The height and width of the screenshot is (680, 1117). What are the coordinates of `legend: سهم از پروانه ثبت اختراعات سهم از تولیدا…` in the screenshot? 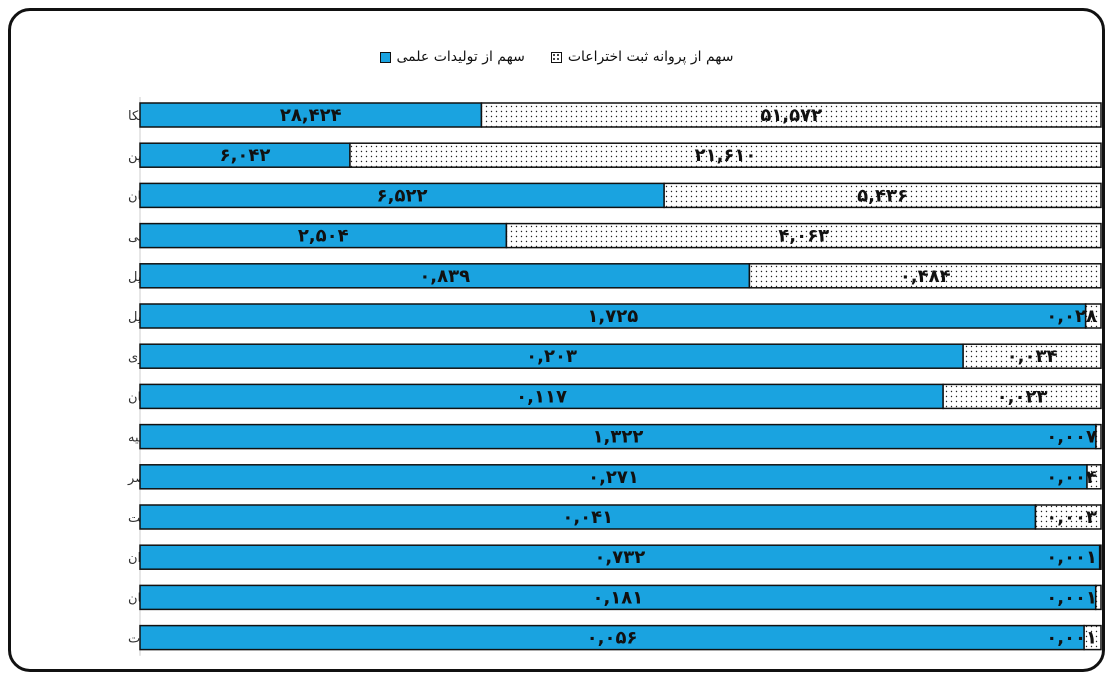 It's located at (556, 57).